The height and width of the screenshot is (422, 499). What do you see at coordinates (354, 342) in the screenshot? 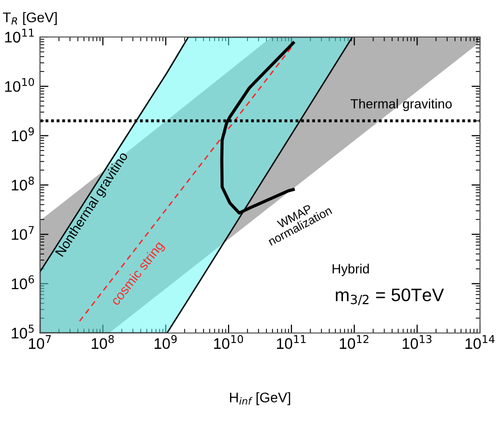
I see `x-tick-label: 10$^{12}$` at bounding box center [354, 342].